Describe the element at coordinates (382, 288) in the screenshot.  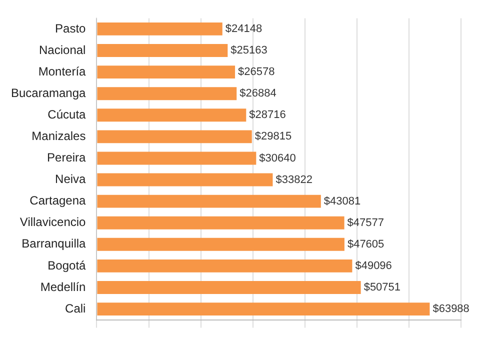
I see `data-label: $50751` at that location.